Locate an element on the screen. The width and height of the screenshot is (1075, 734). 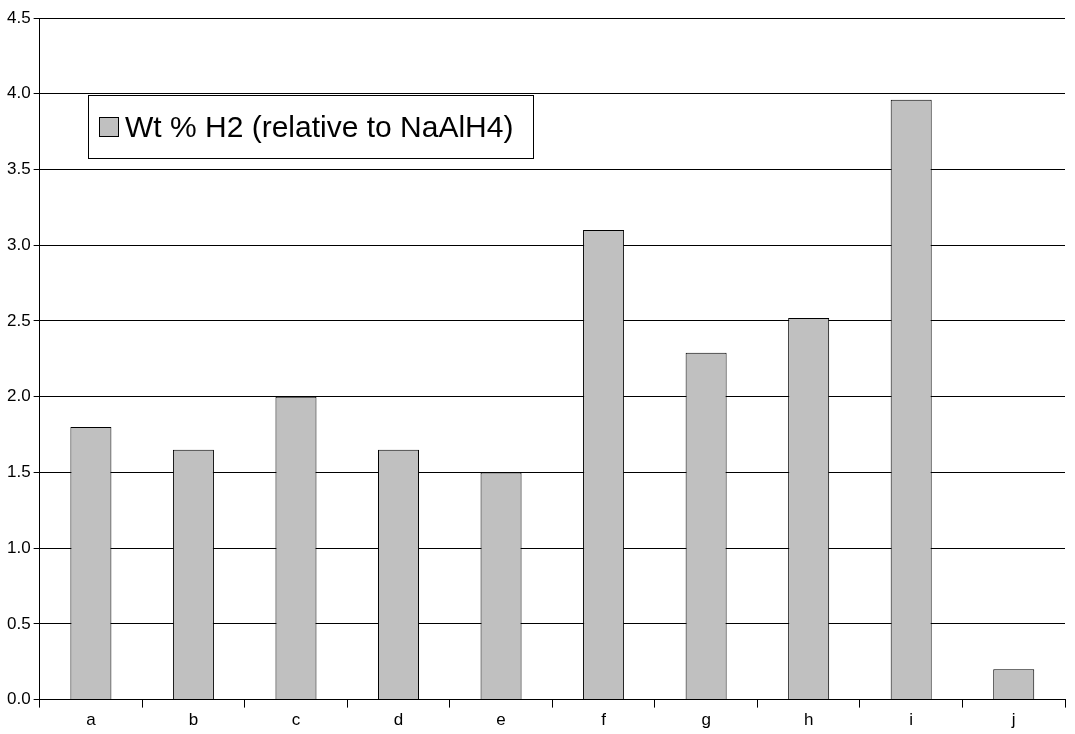
y-tick-label: 4.5 is located at coordinates (18, 17).